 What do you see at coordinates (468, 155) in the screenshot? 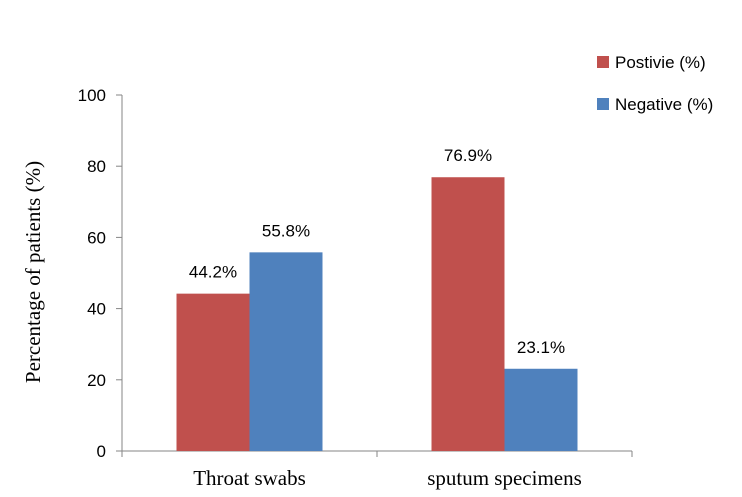
I see `data-label: 76.9%` at bounding box center [468, 155].